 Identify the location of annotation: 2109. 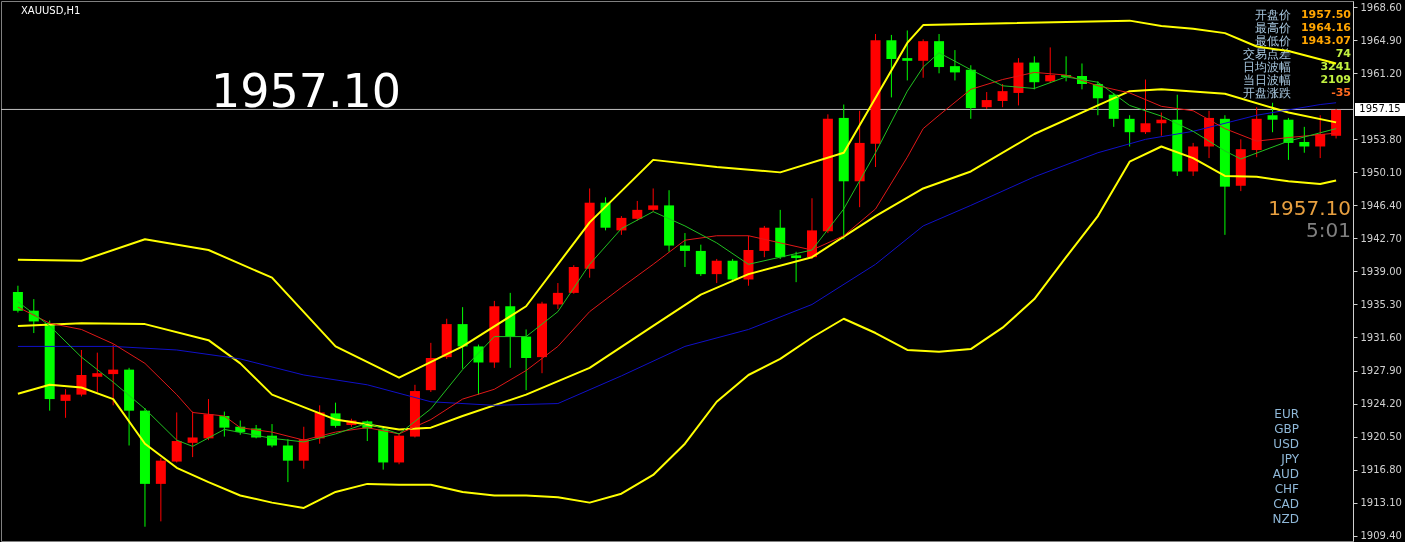
(1335, 79).